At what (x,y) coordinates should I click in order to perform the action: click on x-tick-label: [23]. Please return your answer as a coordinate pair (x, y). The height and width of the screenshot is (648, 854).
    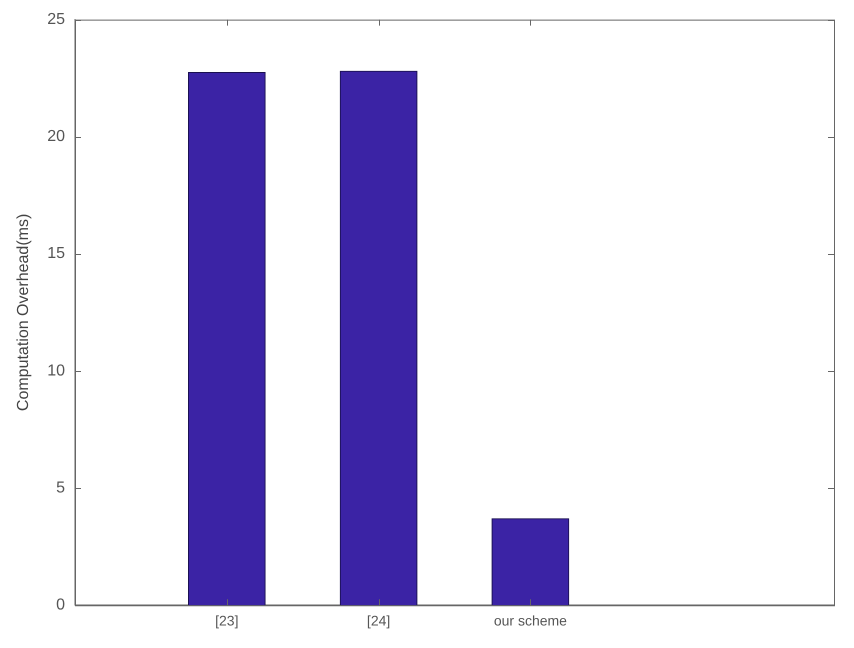
    Looking at the image, I should click on (226, 620).